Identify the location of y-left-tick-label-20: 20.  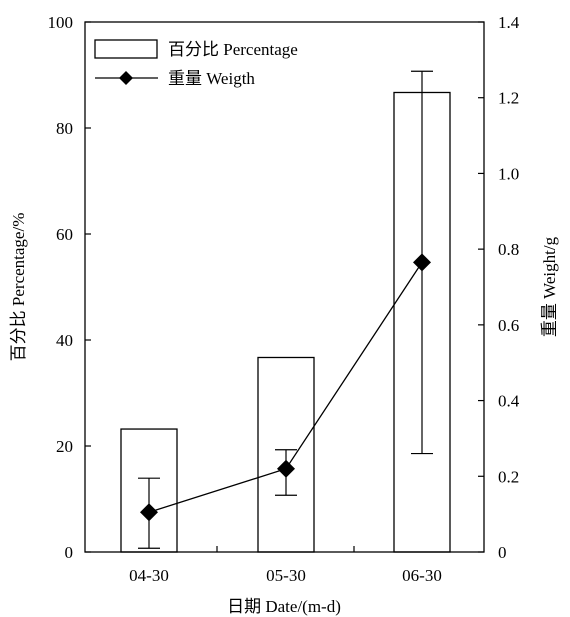
(64, 446).